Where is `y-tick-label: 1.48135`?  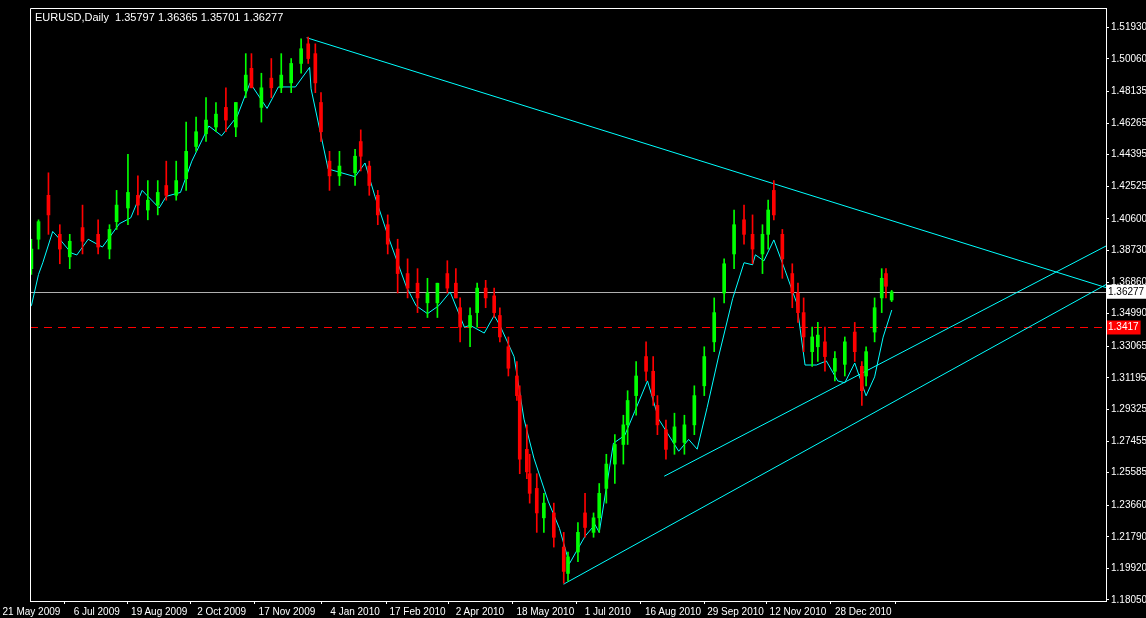
y-tick-label: 1.48135 is located at coordinates (1128, 91).